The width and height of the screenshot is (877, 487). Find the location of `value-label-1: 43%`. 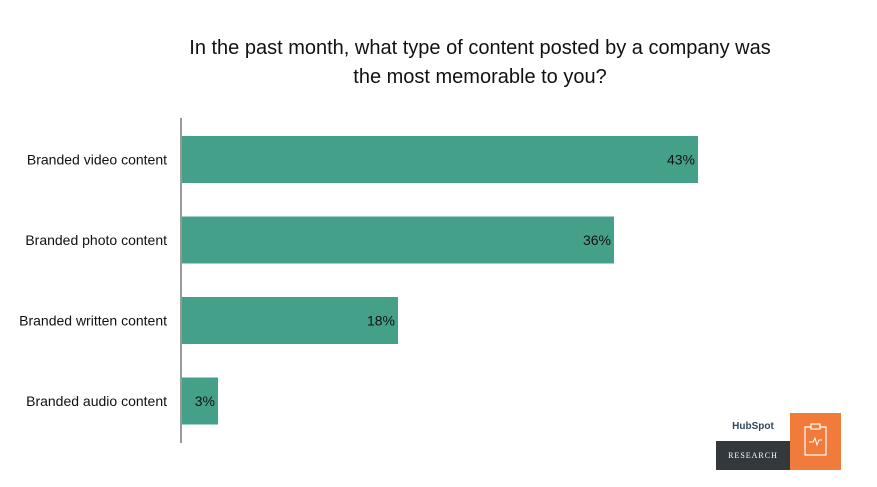

value-label-1: 43% is located at coordinates (681, 160).